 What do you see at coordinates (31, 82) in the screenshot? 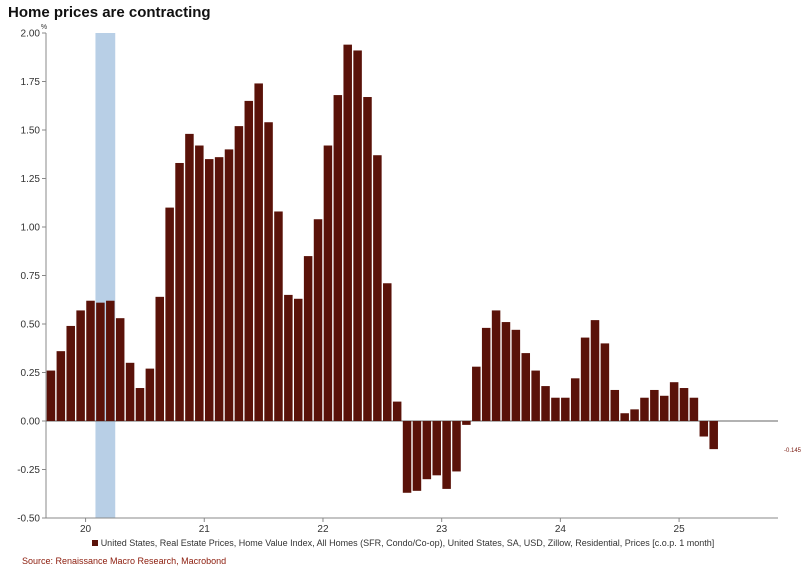
I see `y-tick-label: 1.75` at bounding box center [31, 82].